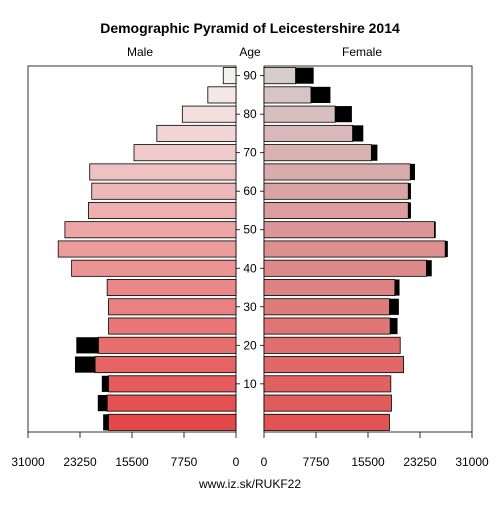  Describe the element at coordinates (250, 345) in the screenshot. I see `age-tick-label: 20` at that location.